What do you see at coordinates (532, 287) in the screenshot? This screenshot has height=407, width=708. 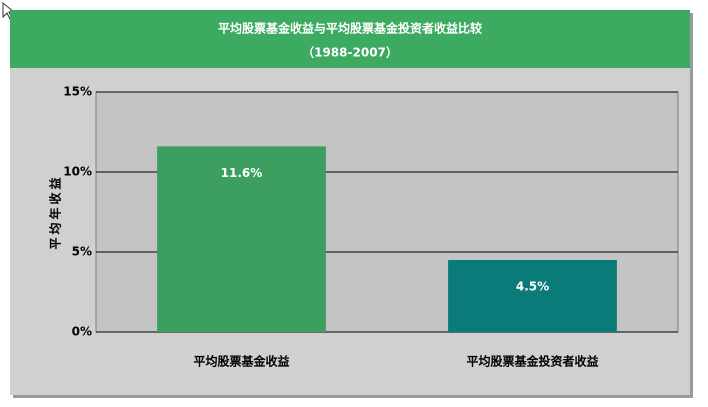 I see `value-label: 4.5%` at bounding box center [532, 287].